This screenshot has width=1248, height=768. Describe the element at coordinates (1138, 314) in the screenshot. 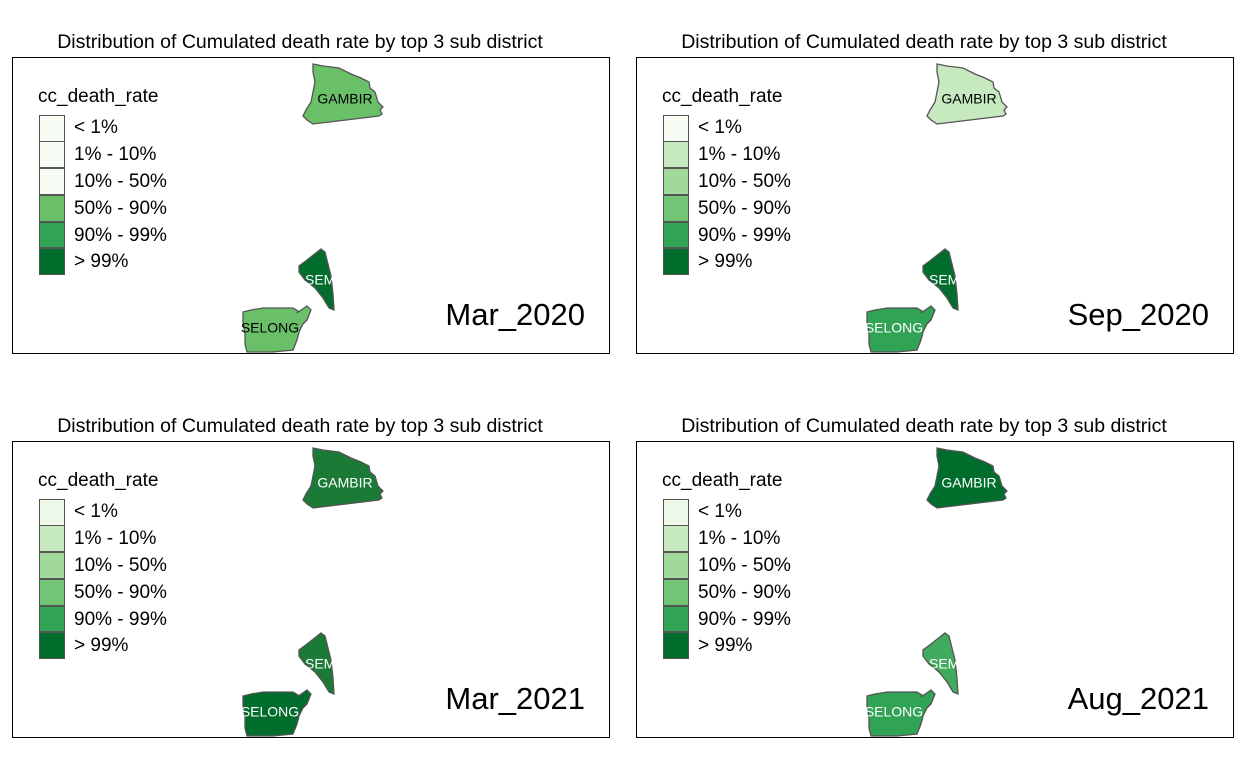

I see `period-label: Sep_2020` at that location.